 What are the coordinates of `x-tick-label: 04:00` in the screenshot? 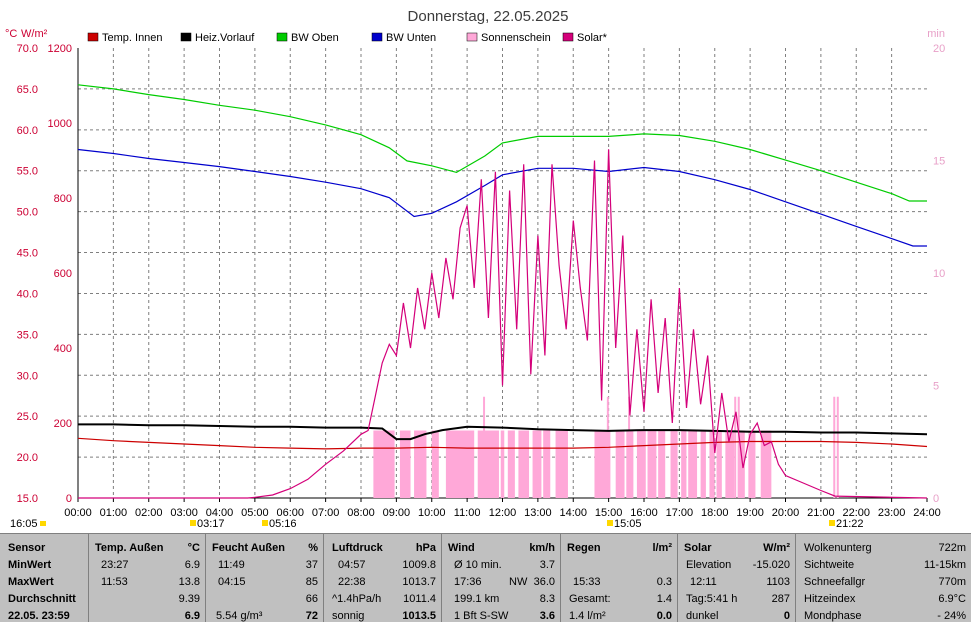 It's located at (220, 513).